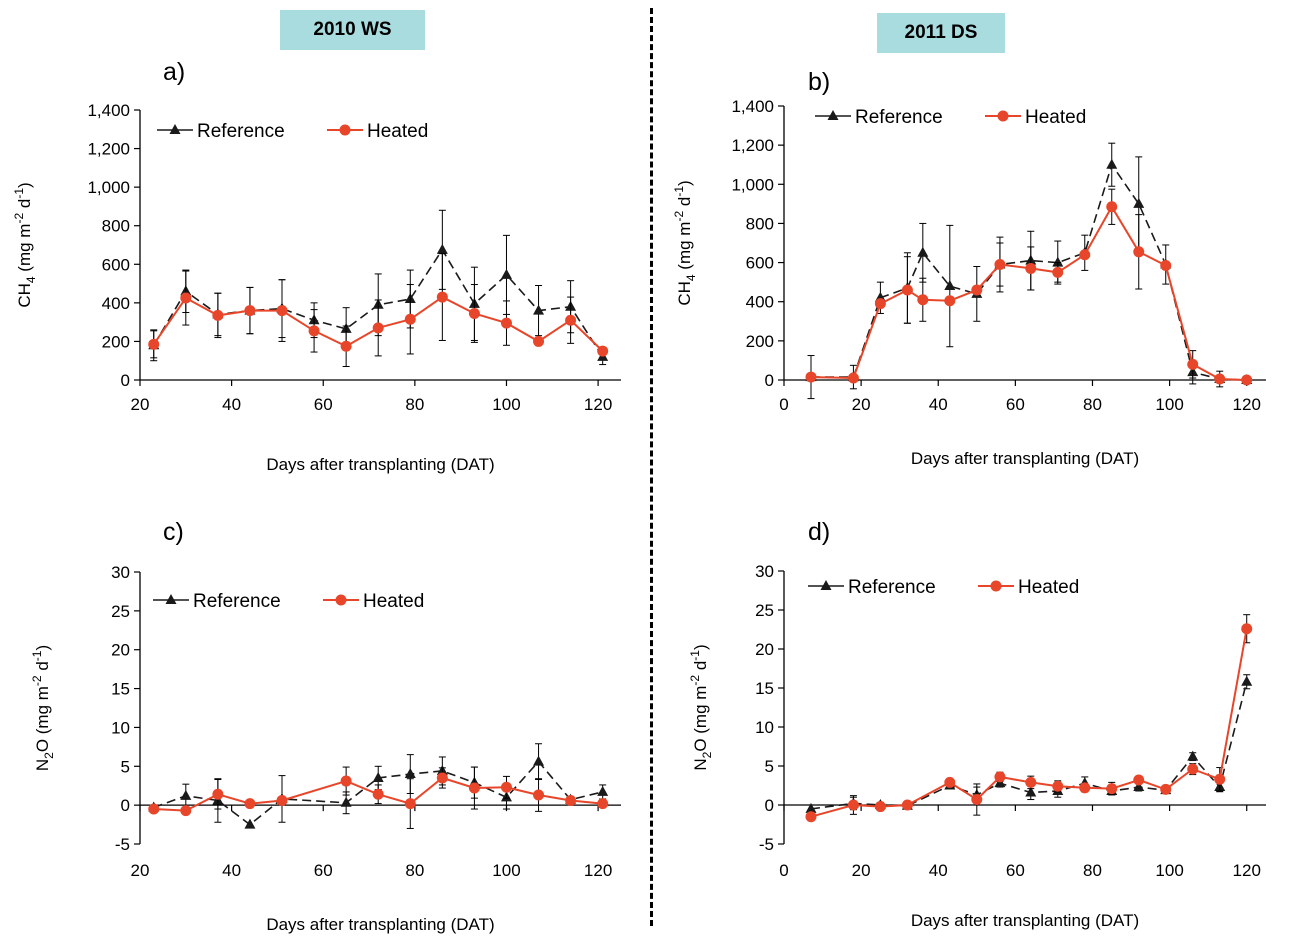  What do you see at coordinates (938, 870) in the screenshot?
I see `x-tick-label-d: 40` at bounding box center [938, 870].